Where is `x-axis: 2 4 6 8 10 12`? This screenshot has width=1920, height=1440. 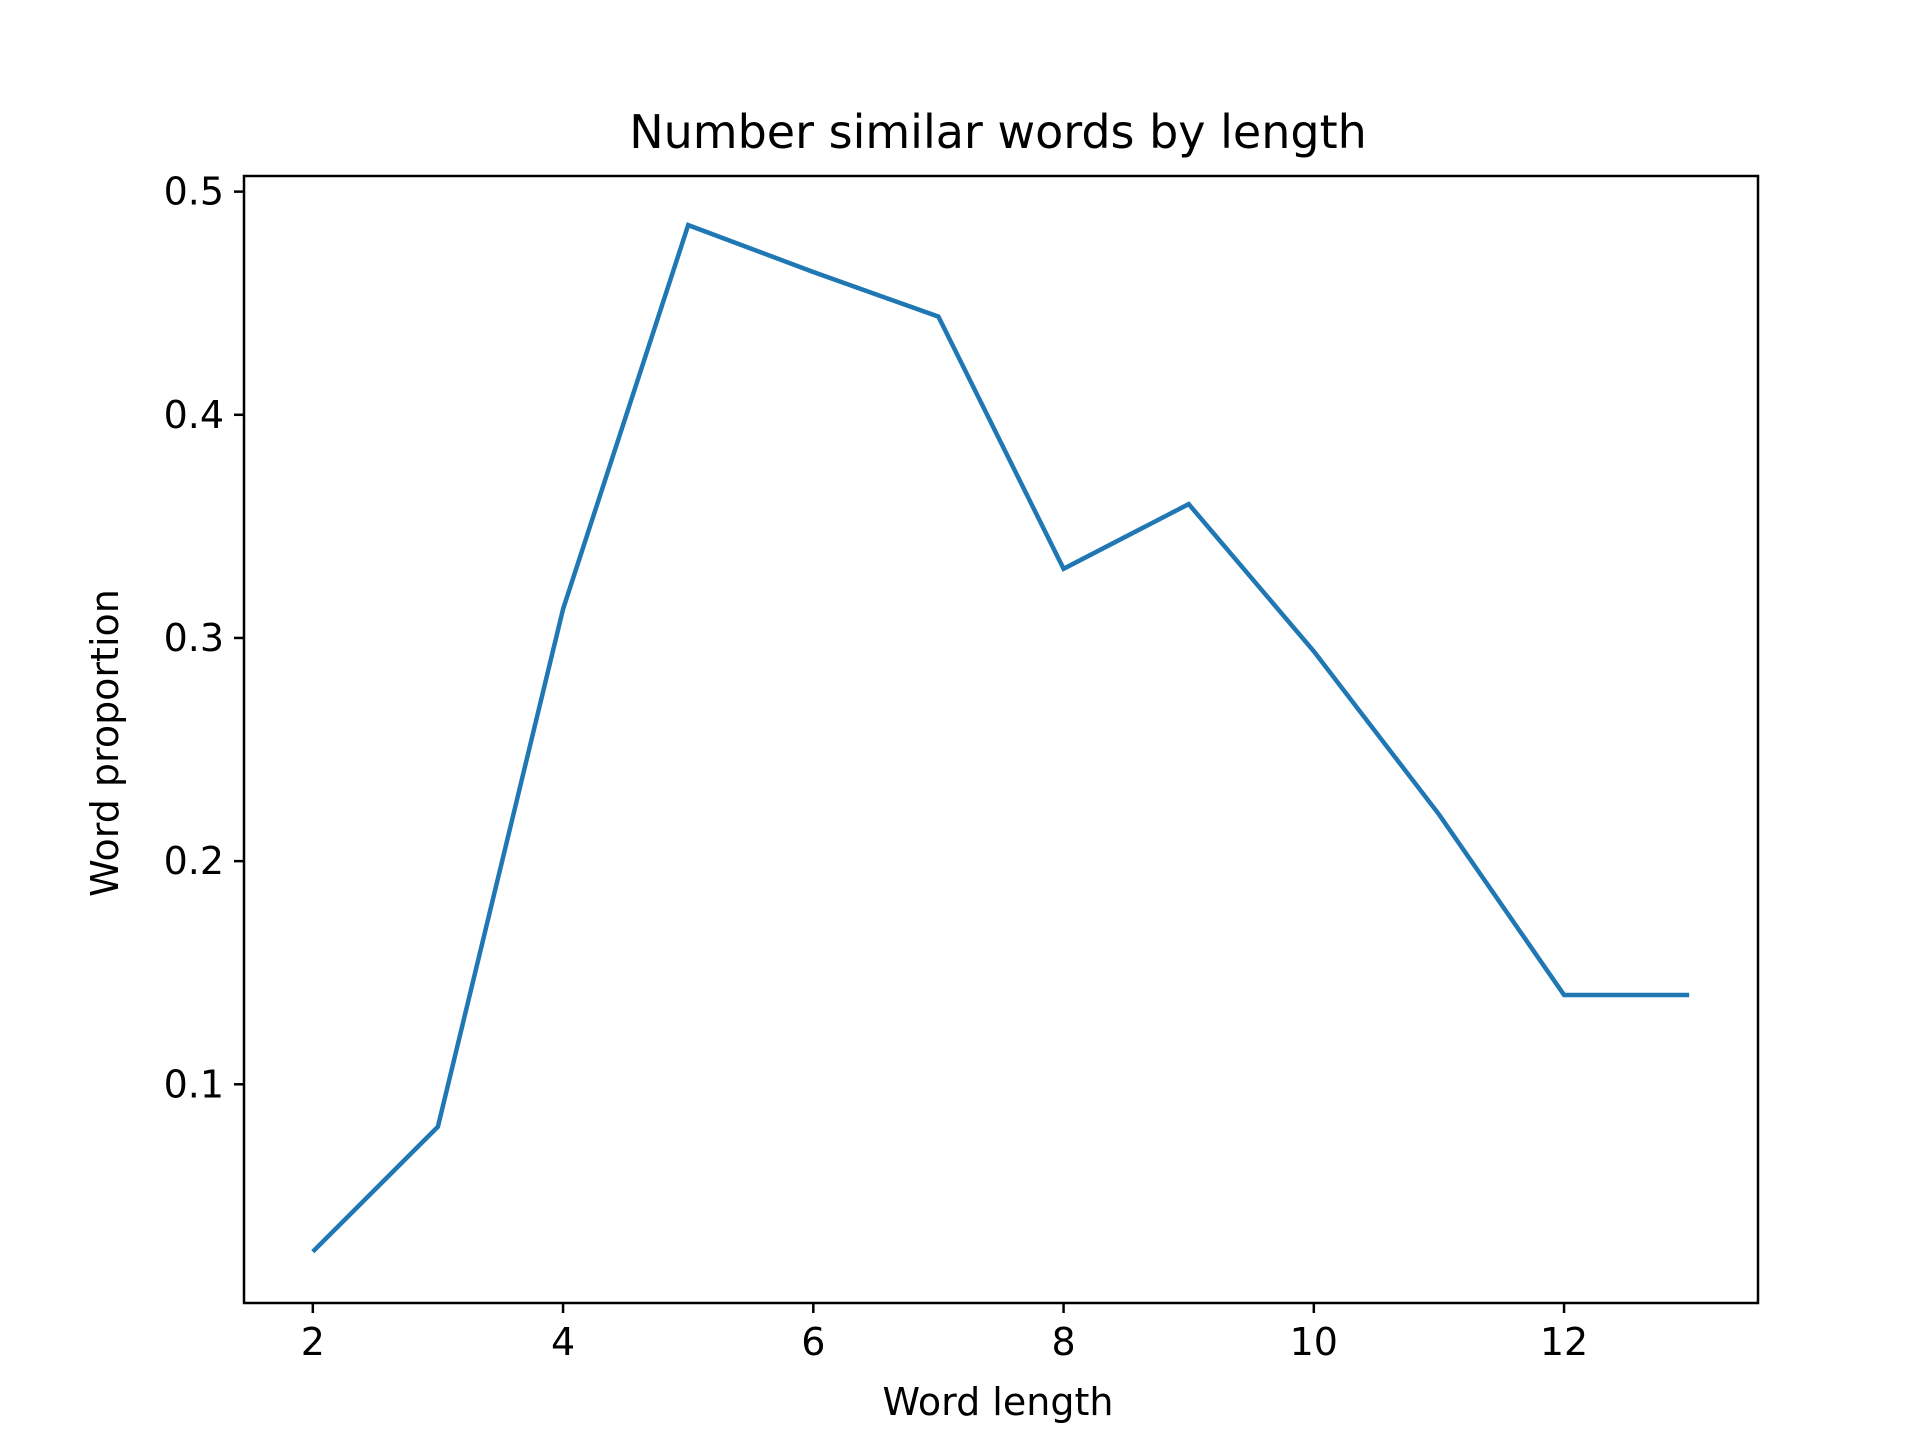
x-axis: 2 4 6 8 10 12 is located at coordinates (944, 1333).